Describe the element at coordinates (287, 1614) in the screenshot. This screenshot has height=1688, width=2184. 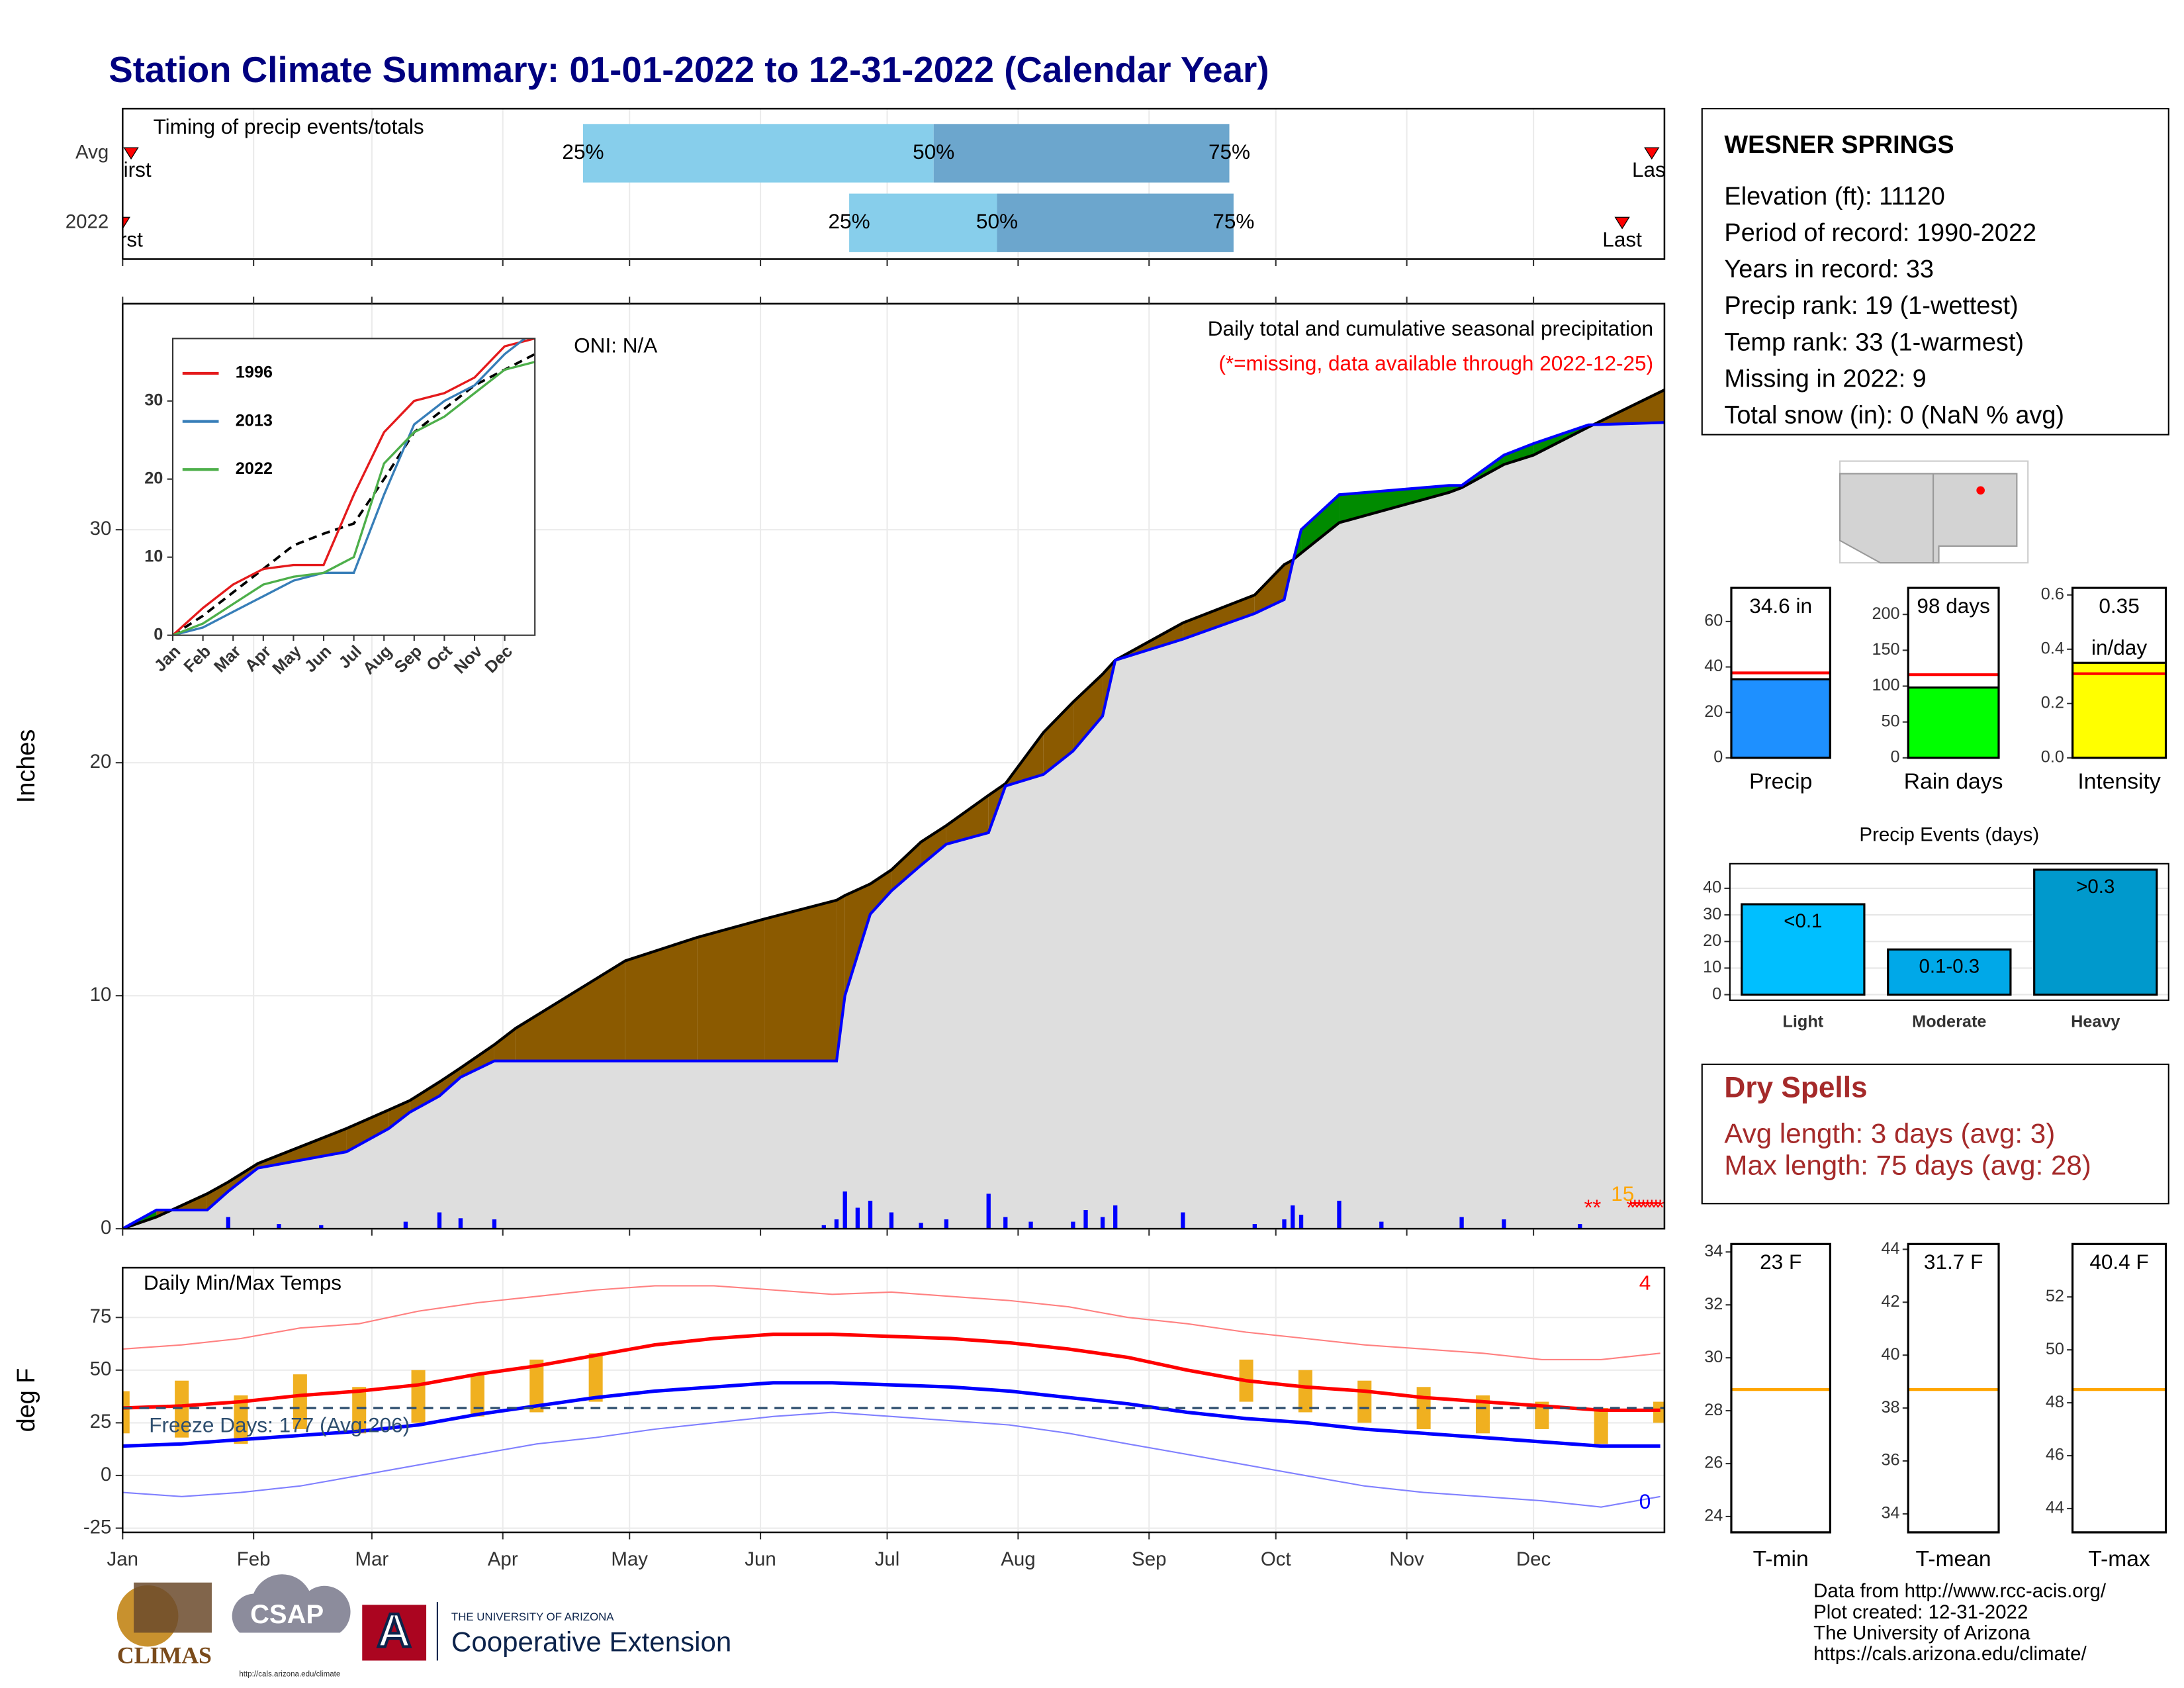
I see `csap-logo: CSAP` at that location.